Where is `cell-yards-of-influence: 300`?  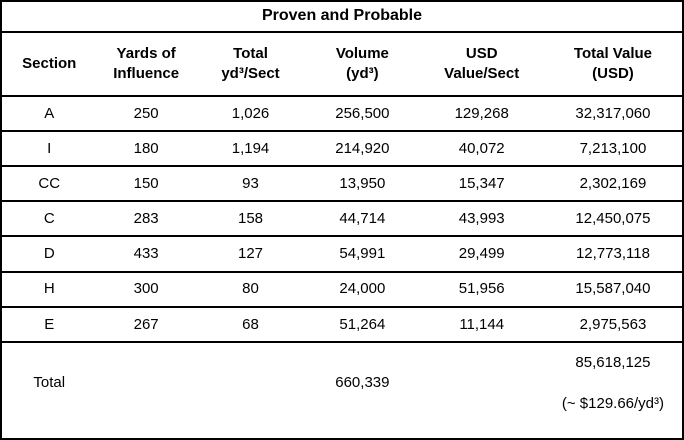 cell-yards-of-influence: 300 is located at coordinates (146, 289).